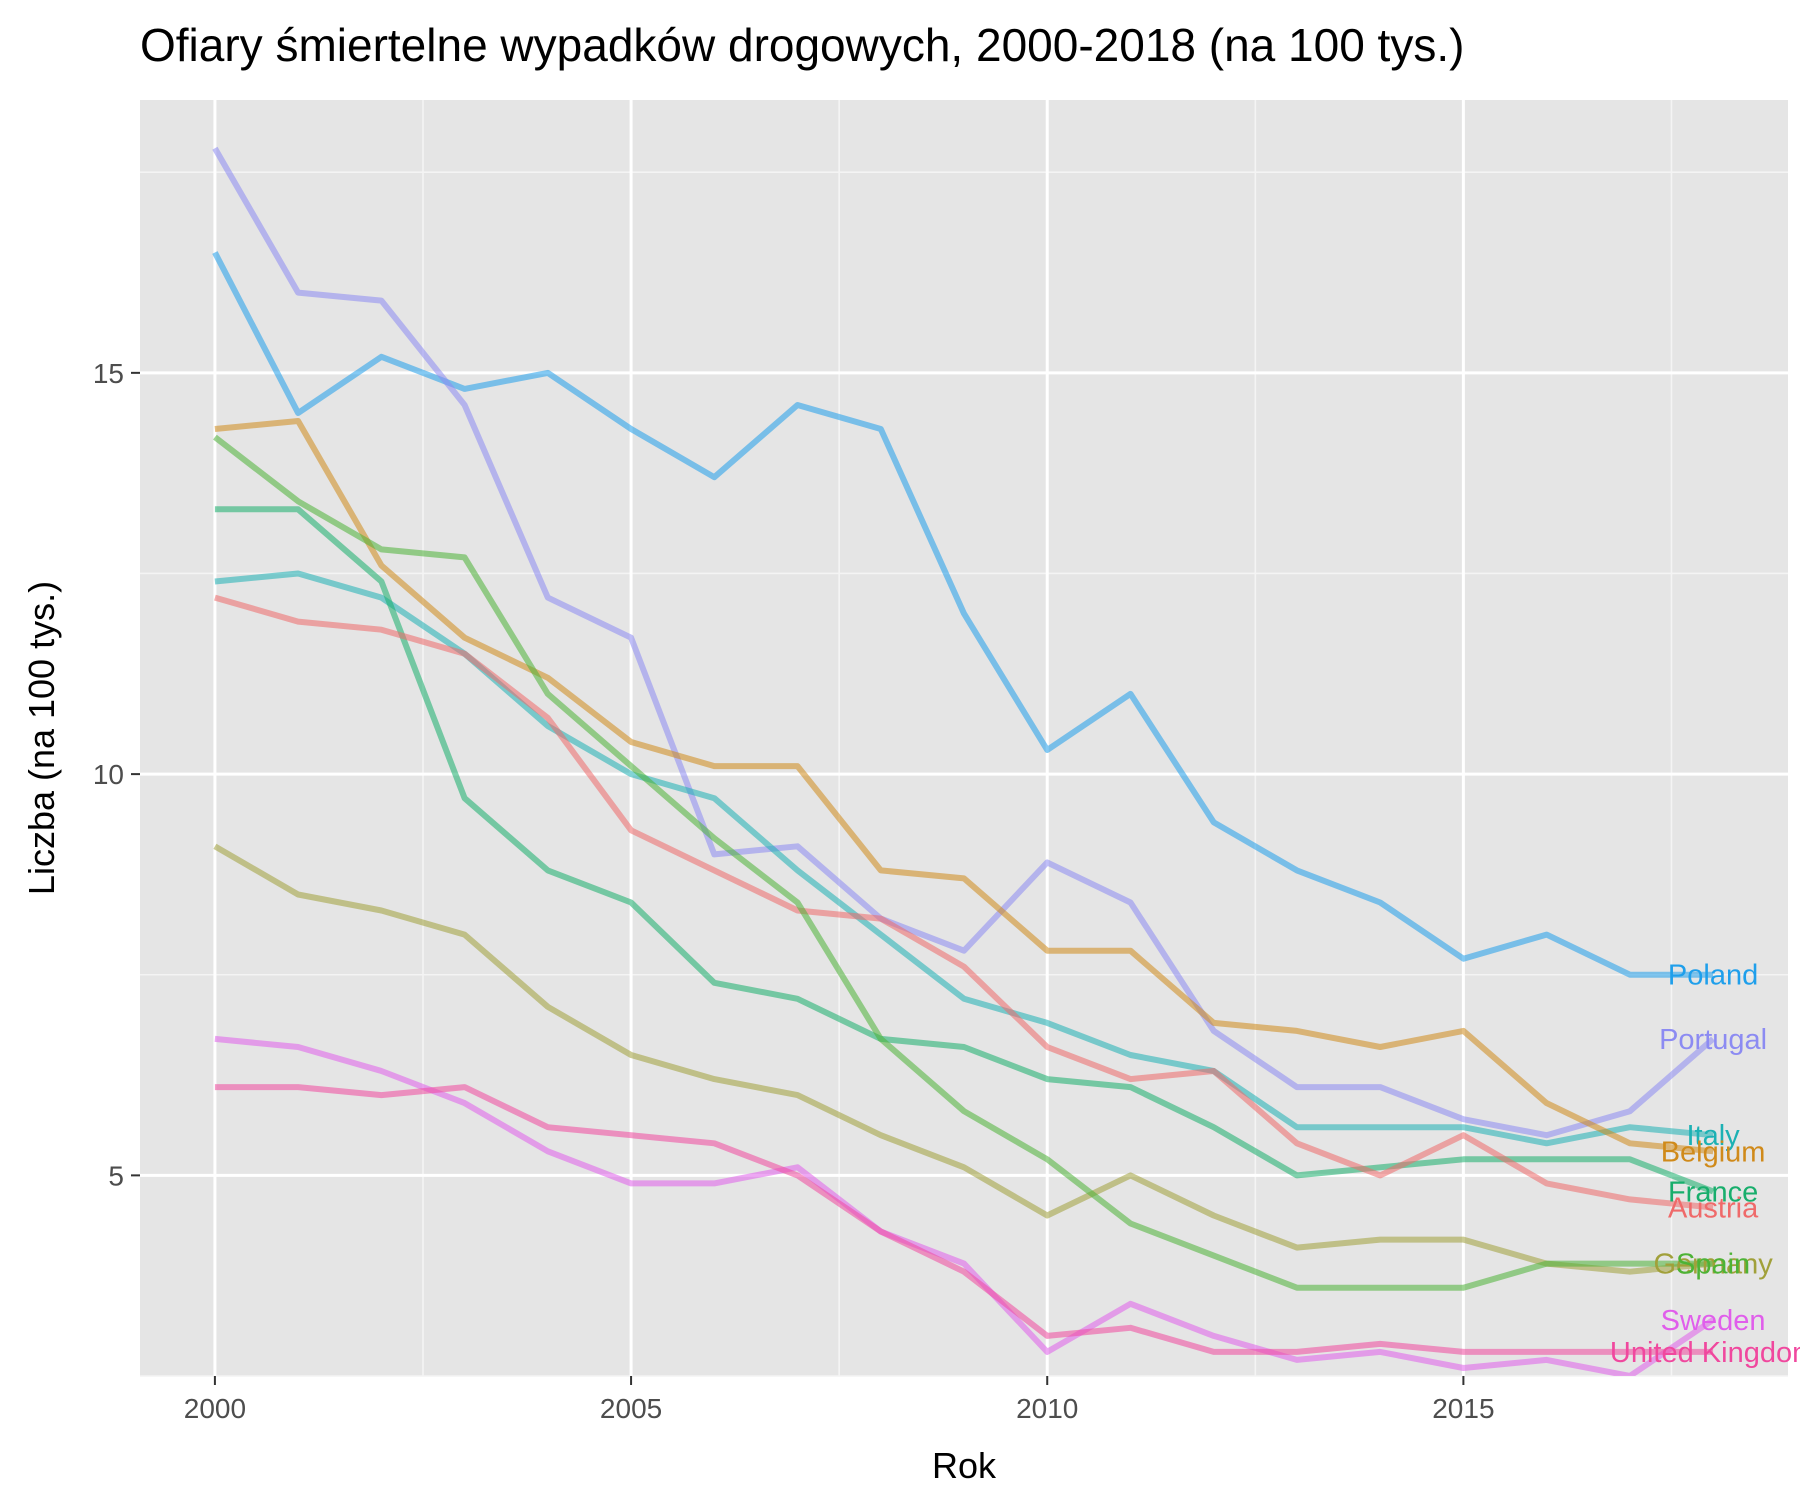 Image resolution: width=1800 pixels, height=1500 pixels. Describe the element at coordinates (108, 373) in the screenshot. I see `y-tick-label: 15` at that location.